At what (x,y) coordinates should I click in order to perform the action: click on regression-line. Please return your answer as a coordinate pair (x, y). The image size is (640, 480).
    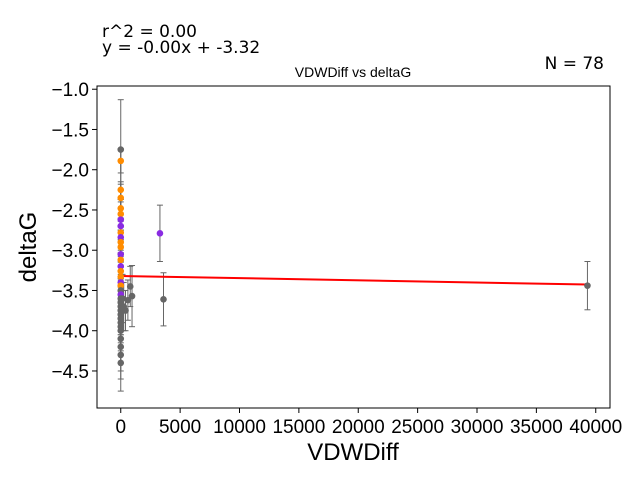
    Looking at the image, I should click on (354, 280).